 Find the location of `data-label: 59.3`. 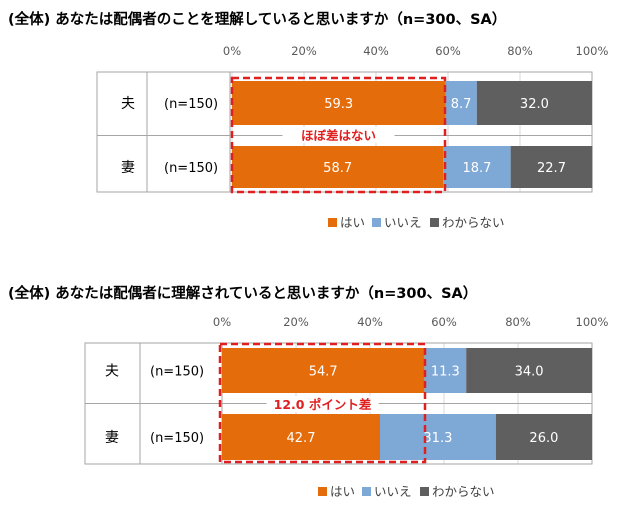

data-label: 59.3 is located at coordinates (338, 104).